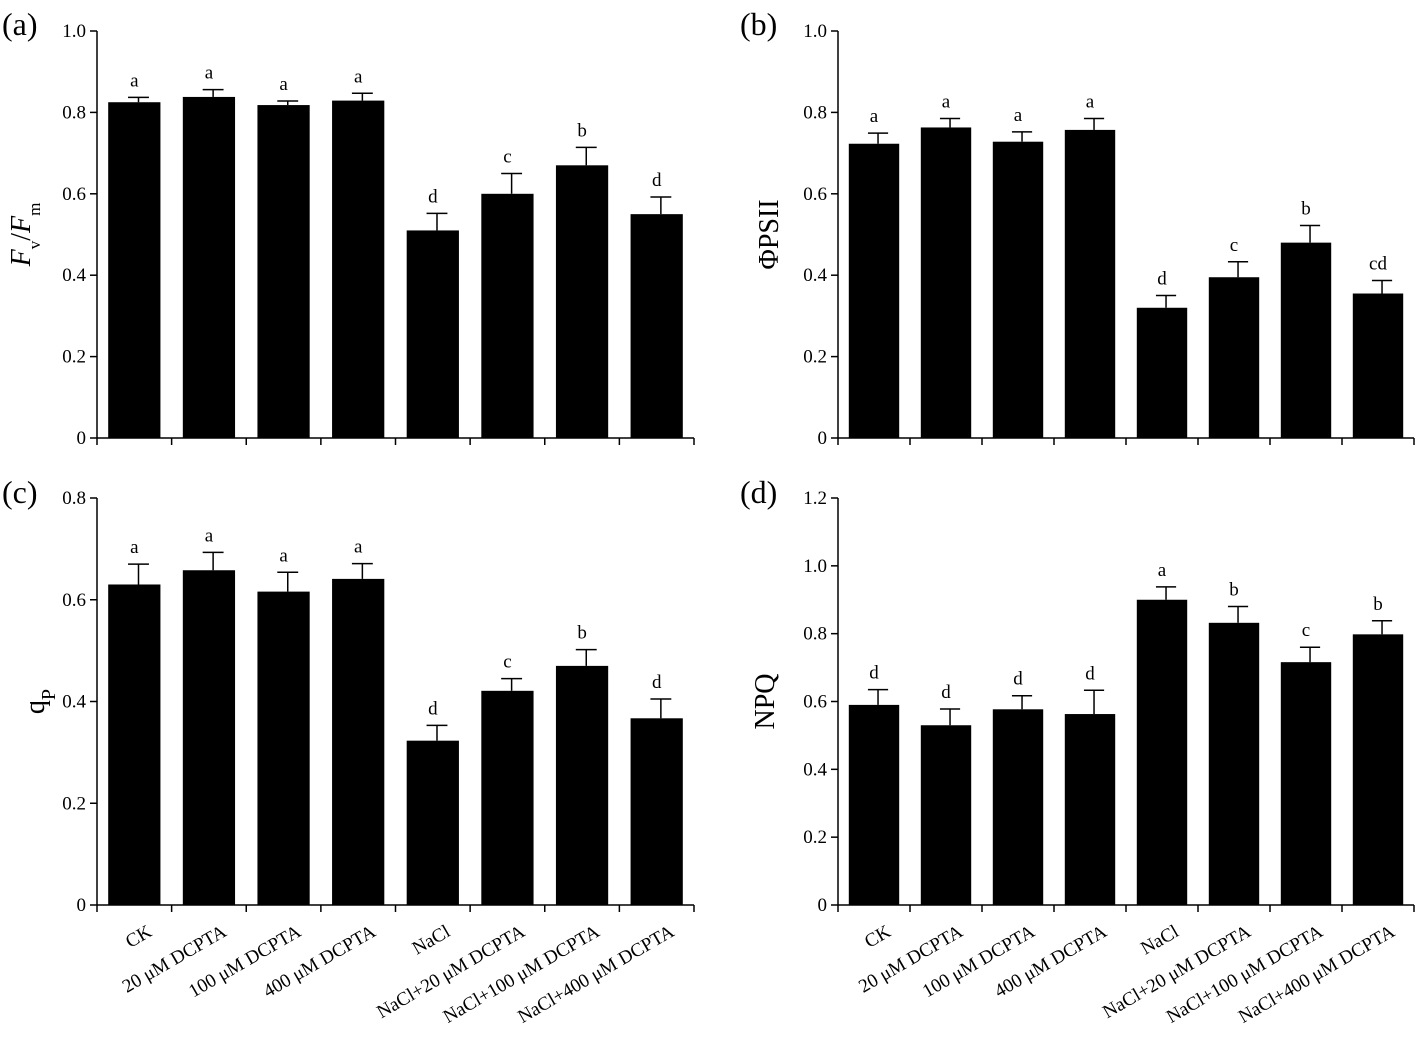 The height and width of the screenshot is (1037, 1418). Describe the element at coordinates (49, 694) in the screenshot. I see `ylabel-part: P` at that location.